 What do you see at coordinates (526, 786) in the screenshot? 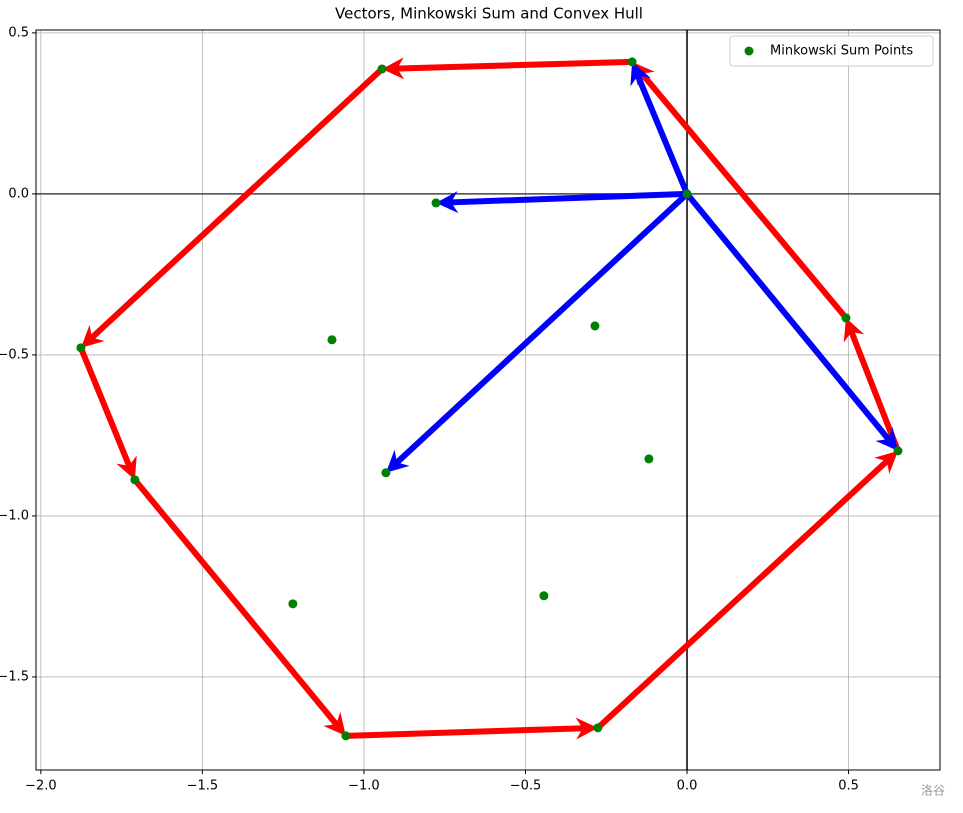
I see `x-tick-label: −0.5` at bounding box center [526, 786].